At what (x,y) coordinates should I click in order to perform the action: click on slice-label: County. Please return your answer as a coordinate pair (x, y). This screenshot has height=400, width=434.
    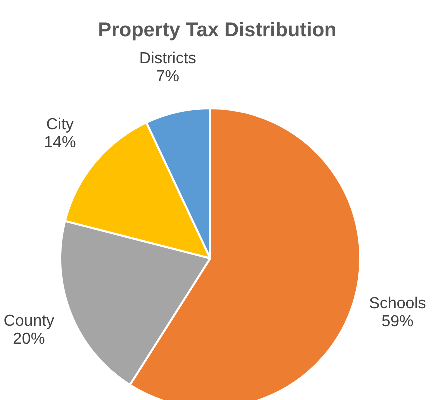
    Looking at the image, I should click on (29, 321).